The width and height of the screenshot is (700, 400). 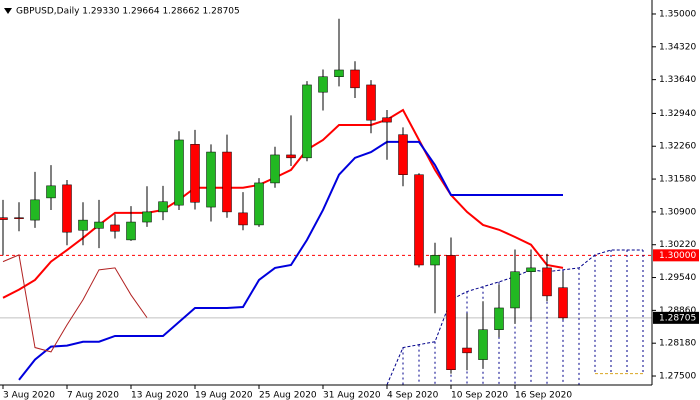 What do you see at coordinates (160, 395) in the screenshot?
I see `x-tick-label: 13 Aug 2020` at bounding box center [160, 395].